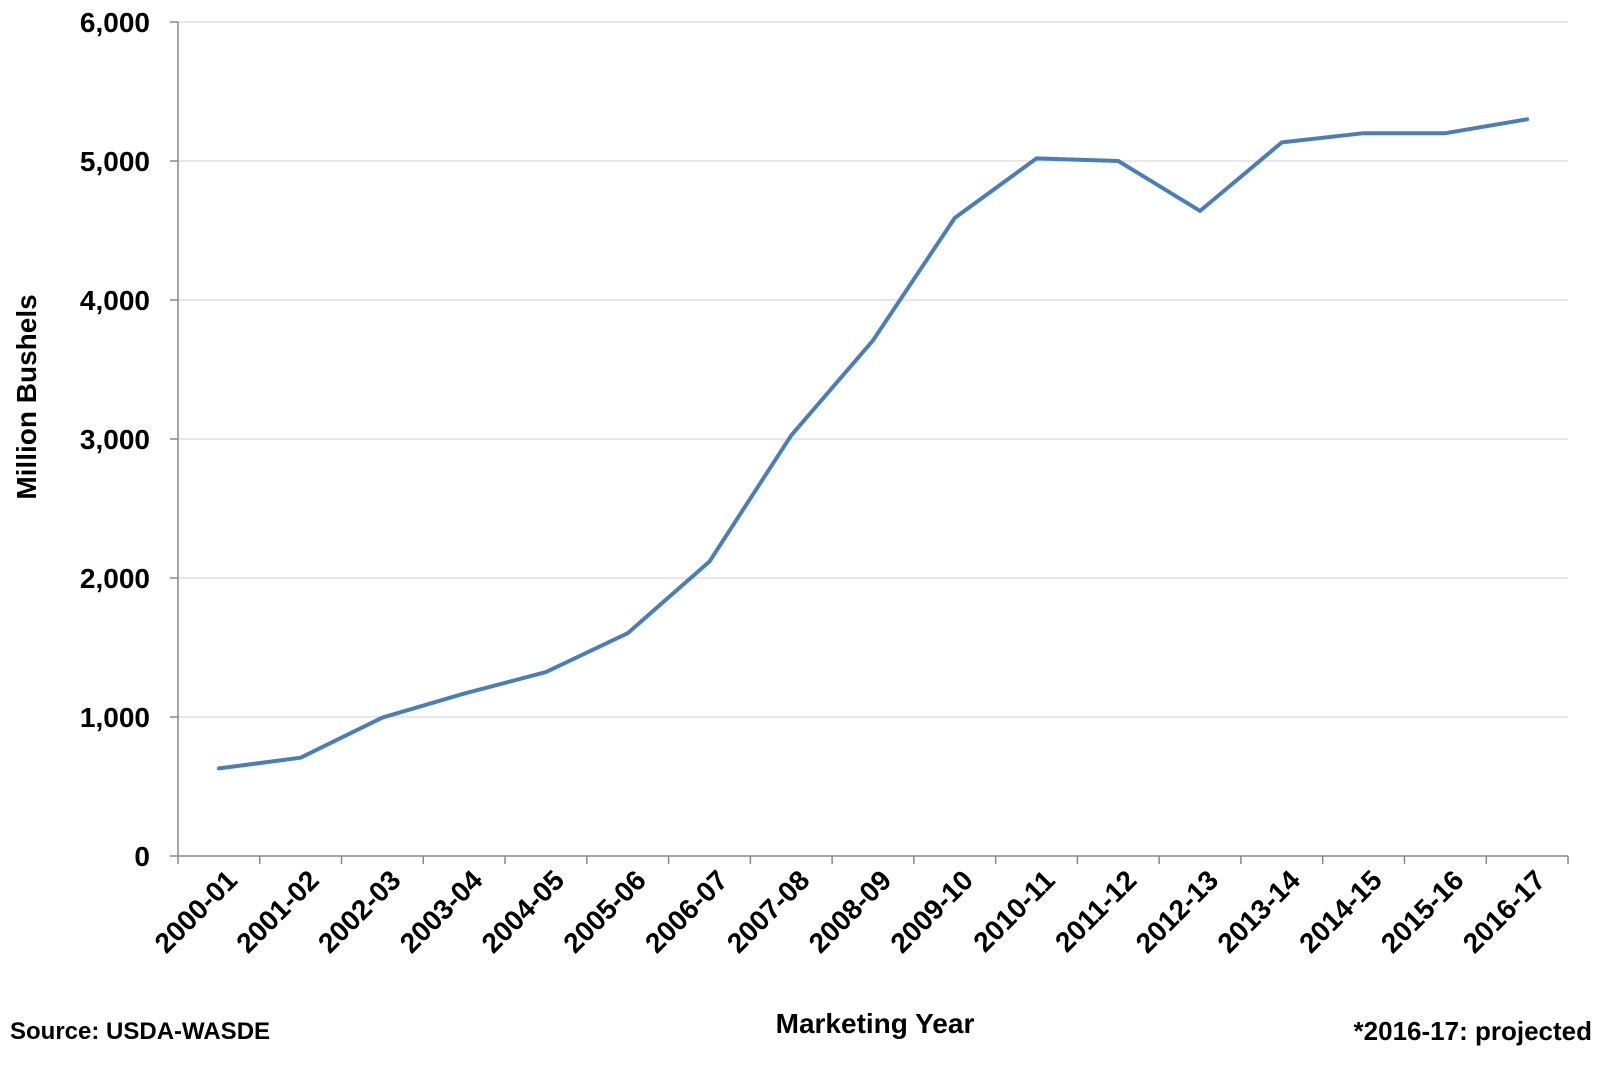 This screenshot has height=1077, width=1606. Describe the element at coordinates (1472, 1031) in the screenshot. I see `projected-note: *2016-17: projected` at that location.